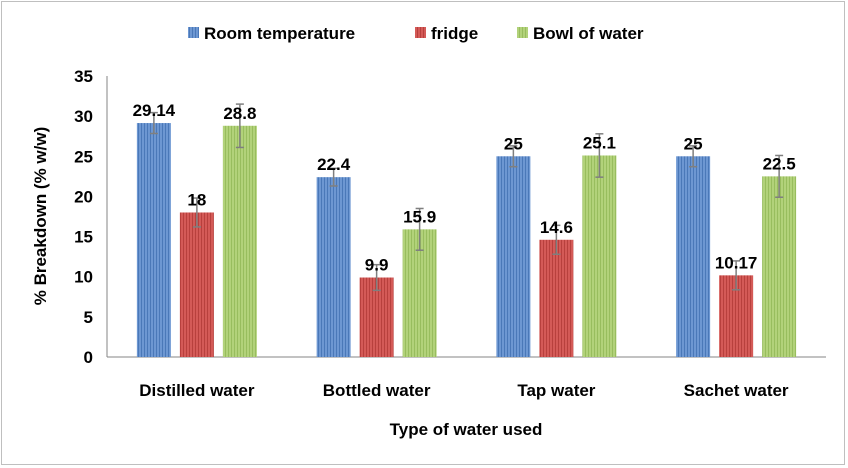  What do you see at coordinates (556, 390) in the screenshot?
I see `x-tick-label: Tap water` at bounding box center [556, 390].